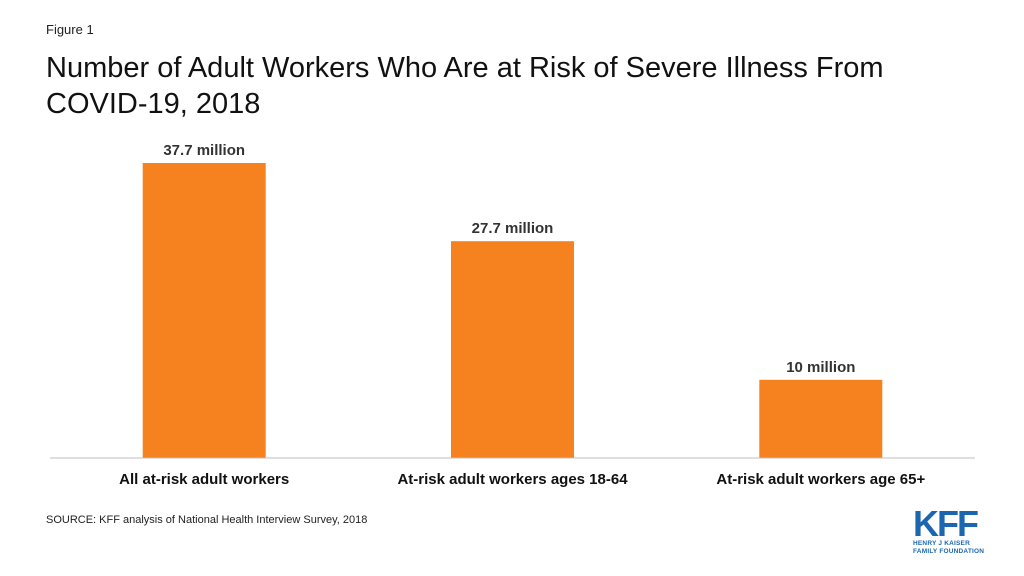 The height and width of the screenshot is (576, 1024). I want to click on category-label-1: All at-risk adult workers, so click(204, 479).